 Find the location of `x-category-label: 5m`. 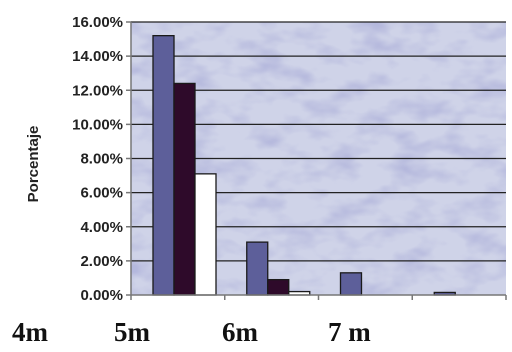

x-category-label: 5m is located at coordinates (132, 332).